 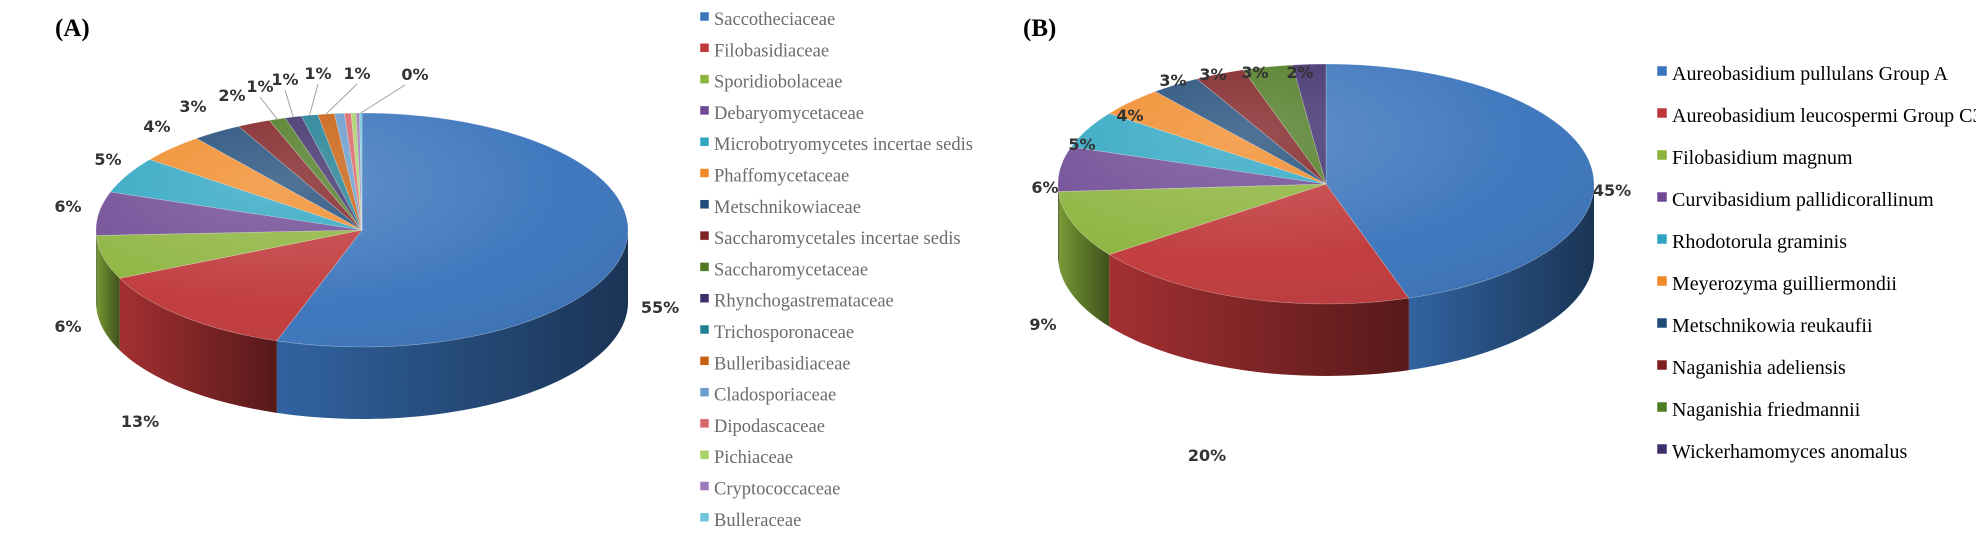 I want to click on pie-b-data-label-7: 3%, so click(x=1212, y=74).